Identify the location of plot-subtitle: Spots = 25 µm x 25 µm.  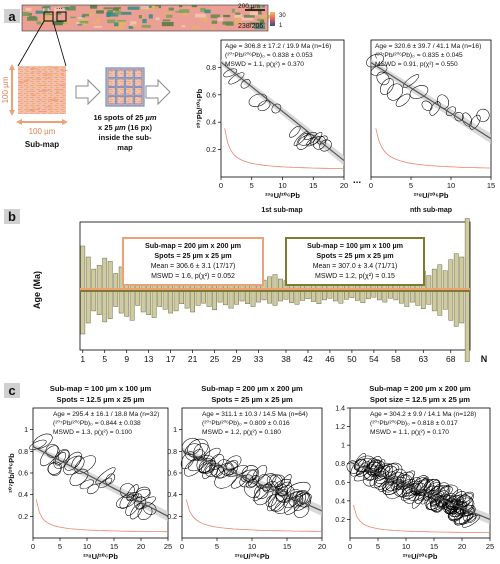
(252, 399).